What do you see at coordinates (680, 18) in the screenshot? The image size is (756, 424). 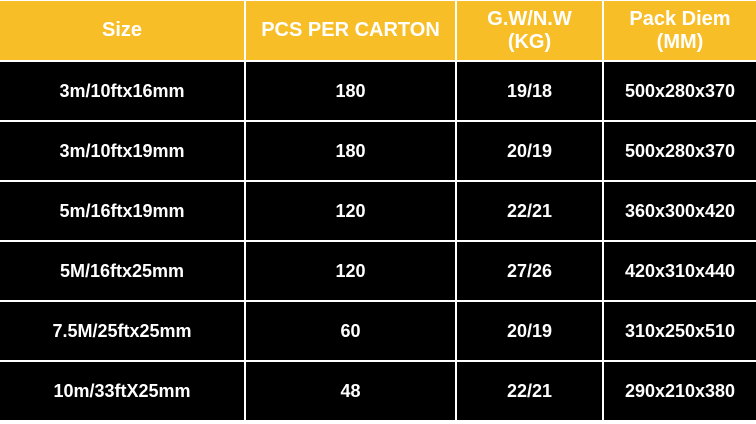 I see `cell-text: Pack Diem` at bounding box center [680, 18].